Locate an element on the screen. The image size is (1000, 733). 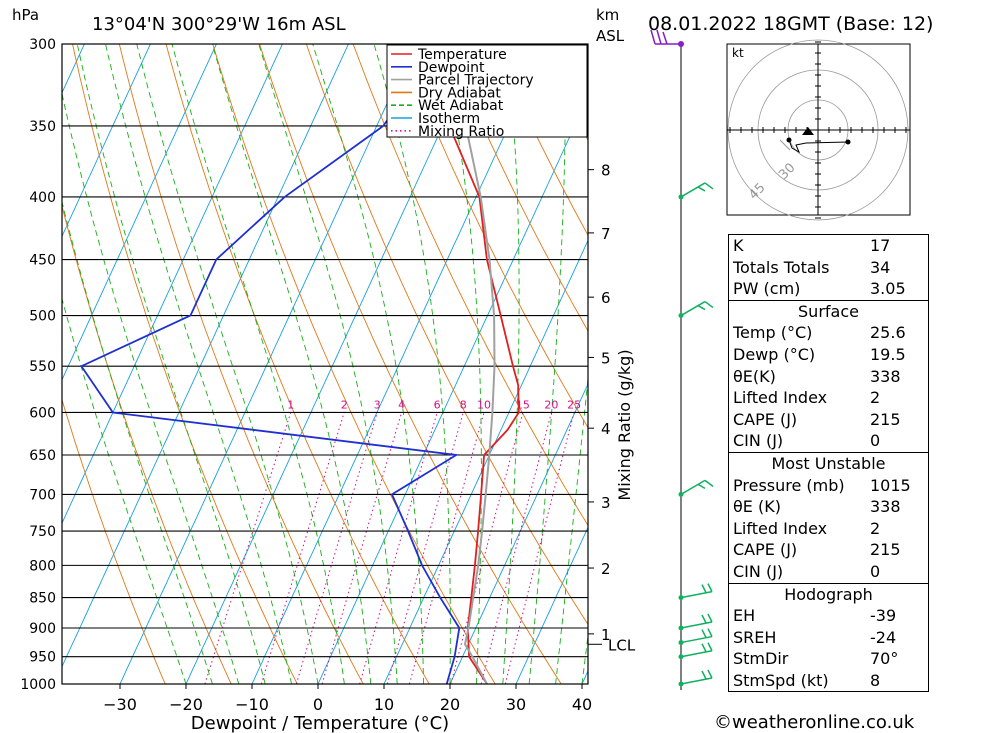
hodograph-row: SREH -24 is located at coordinates (828, 638).